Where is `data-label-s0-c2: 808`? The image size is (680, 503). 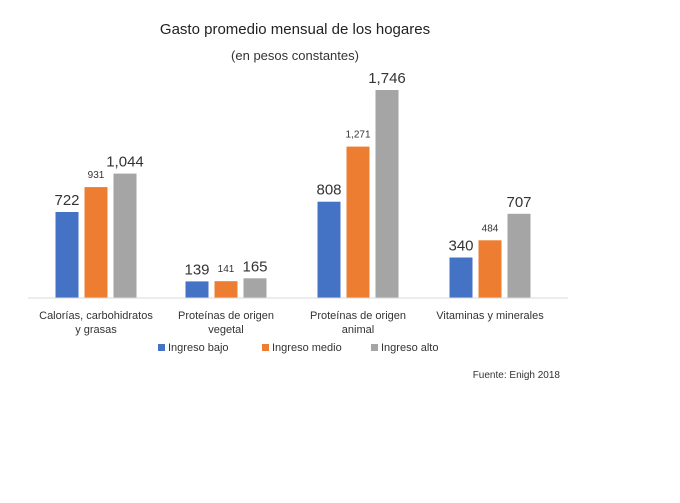
data-label-s0-c2: 808 is located at coordinates (328, 190).